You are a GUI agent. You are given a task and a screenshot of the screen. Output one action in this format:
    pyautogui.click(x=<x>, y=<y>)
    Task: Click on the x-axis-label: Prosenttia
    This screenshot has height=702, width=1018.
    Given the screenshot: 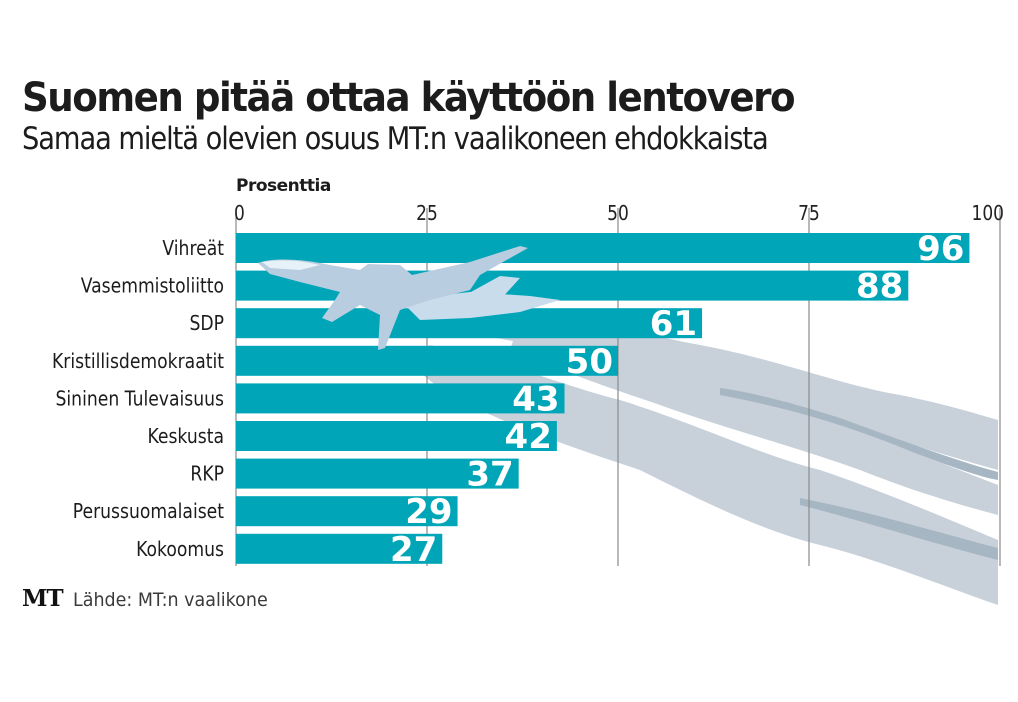 What is the action you would take?
    pyautogui.click(x=283, y=186)
    